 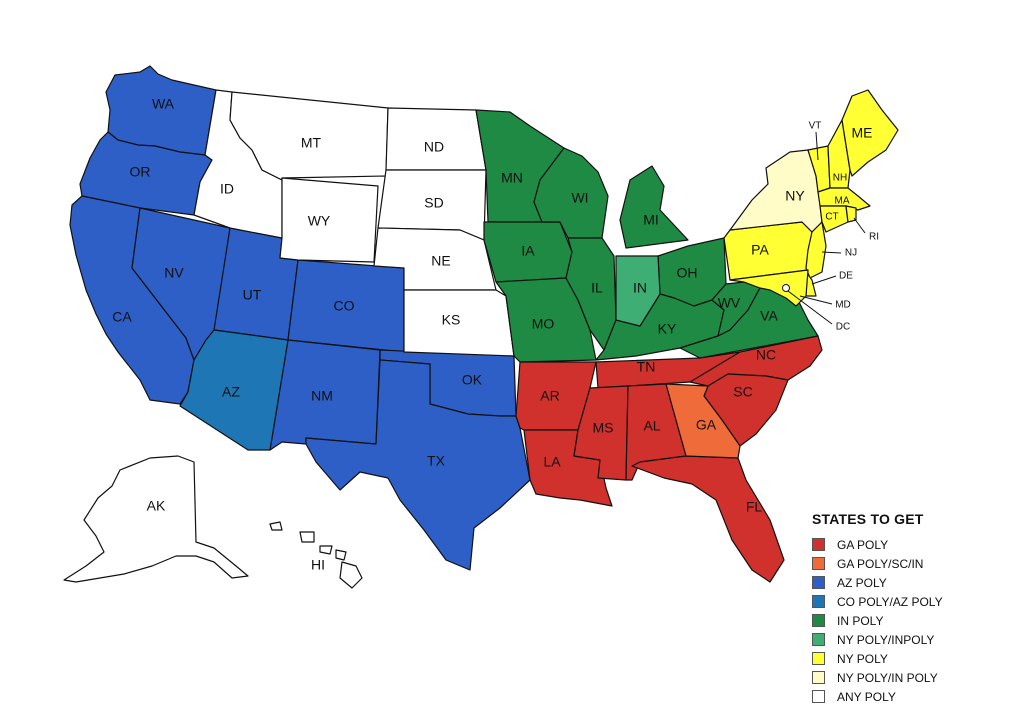 I want to click on legend-label: IN POLY, so click(x=860, y=620).